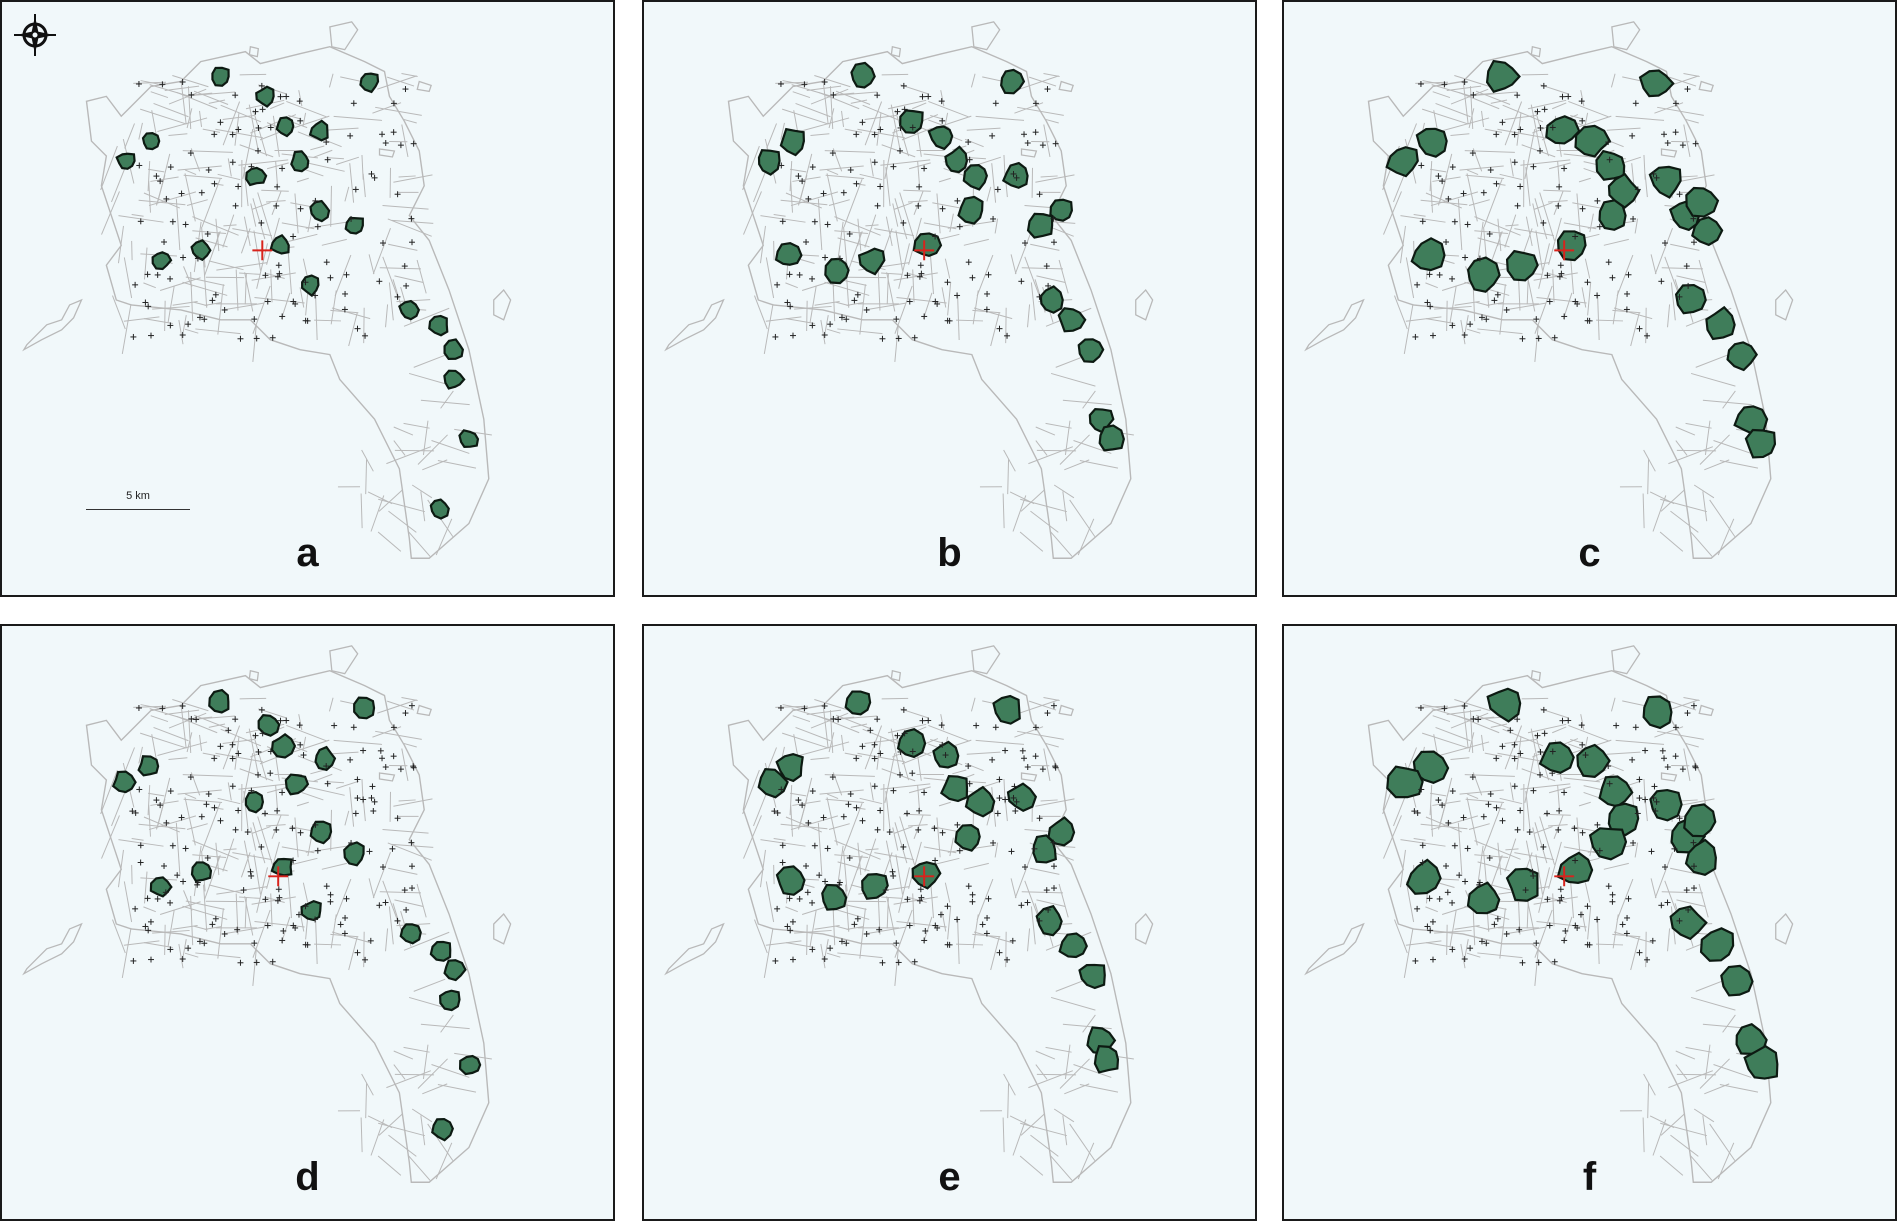  I want to click on panel-label: f, so click(1589, 1177).